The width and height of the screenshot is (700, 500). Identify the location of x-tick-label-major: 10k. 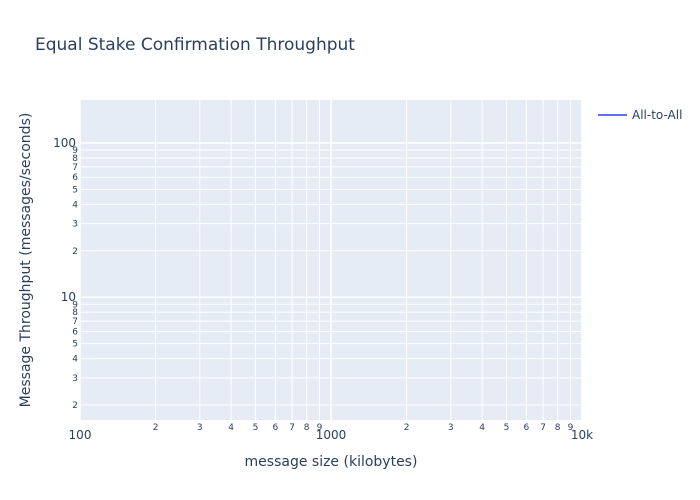
(582, 435).